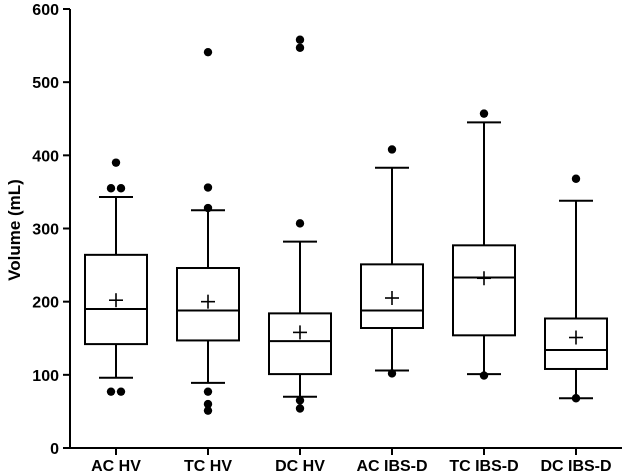 The width and height of the screenshot is (625, 475). What do you see at coordinates (45, 230) in the screenshot?
I see `y-tick-label: 300` at bounding box center [45, 230].